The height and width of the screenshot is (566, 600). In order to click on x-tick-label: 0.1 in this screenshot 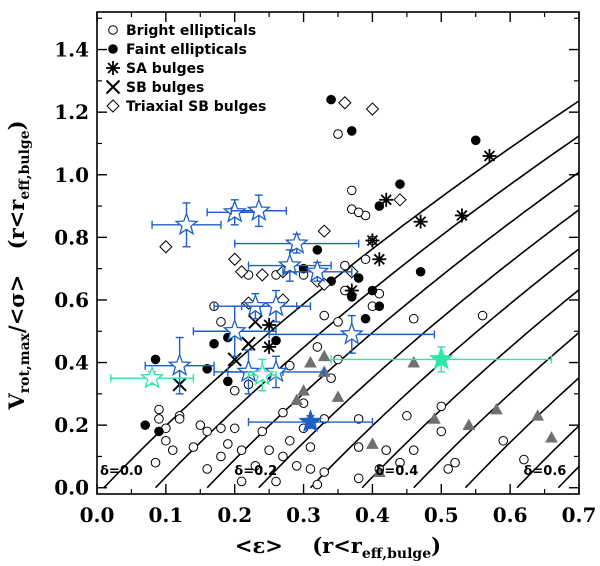, I will do `click(165, 515)`.